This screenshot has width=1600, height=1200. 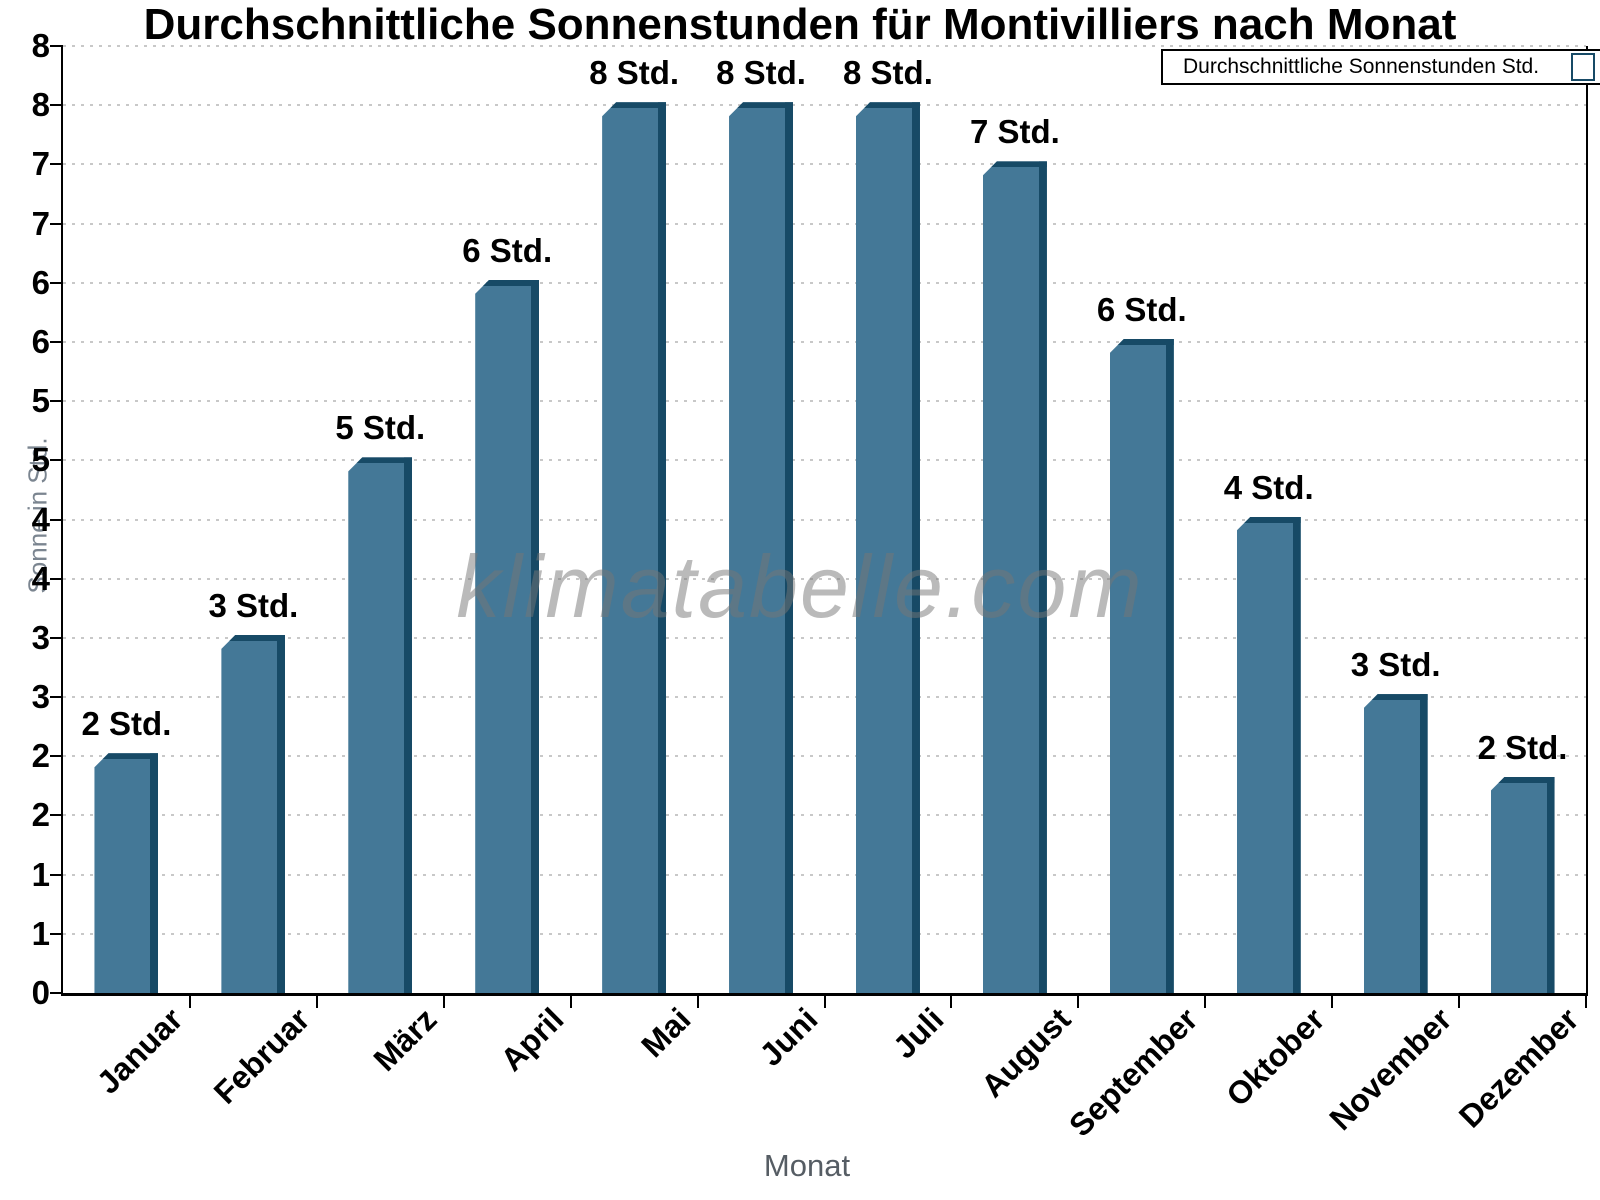 I want to click on y-tick-label: 0, so click(x=40, y=992).